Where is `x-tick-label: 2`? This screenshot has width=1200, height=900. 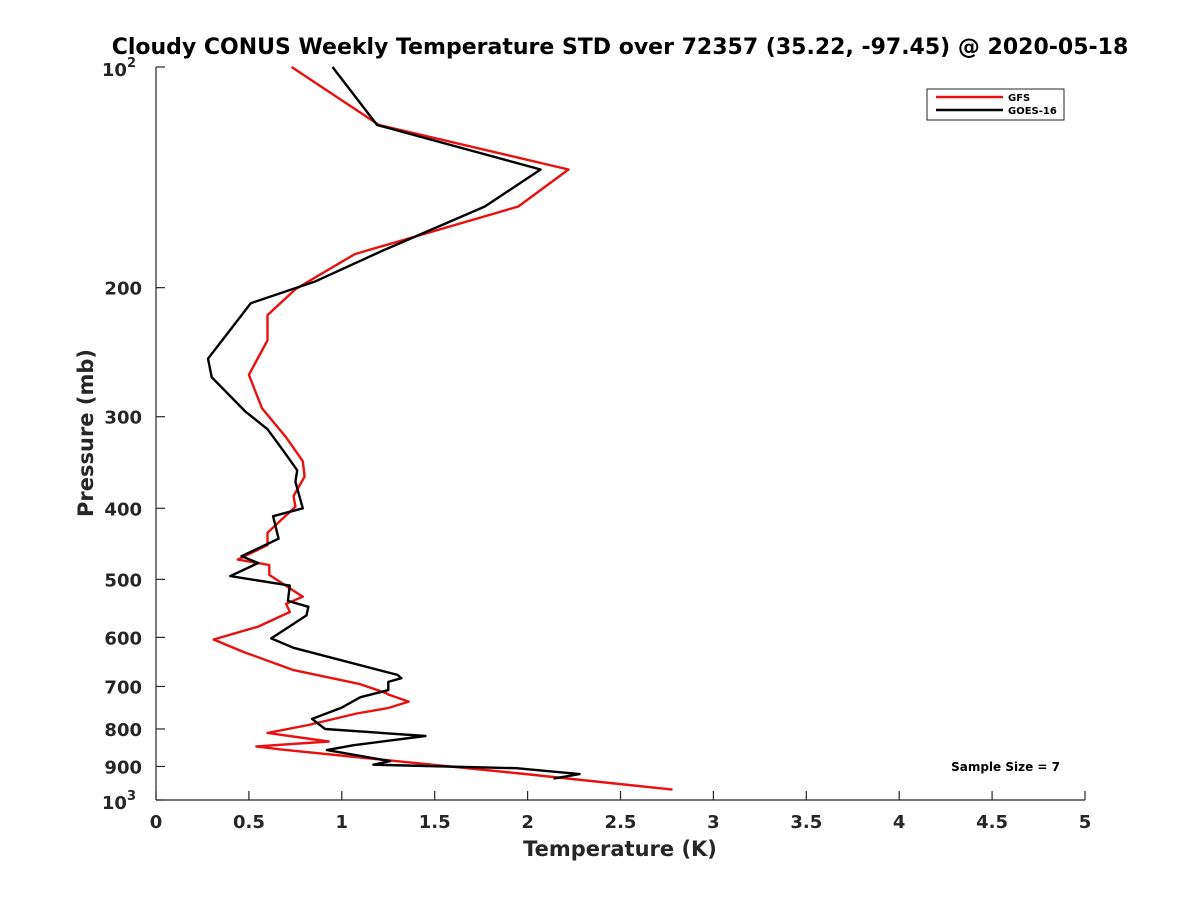
x-tick-label: 2 is located at coordinates (527, 822).